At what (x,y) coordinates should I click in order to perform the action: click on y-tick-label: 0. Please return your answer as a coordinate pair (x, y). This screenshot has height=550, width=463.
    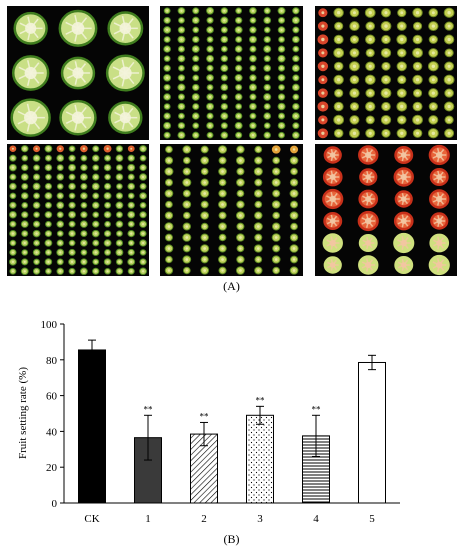
    Looking at the image, I should click on (55, 504).